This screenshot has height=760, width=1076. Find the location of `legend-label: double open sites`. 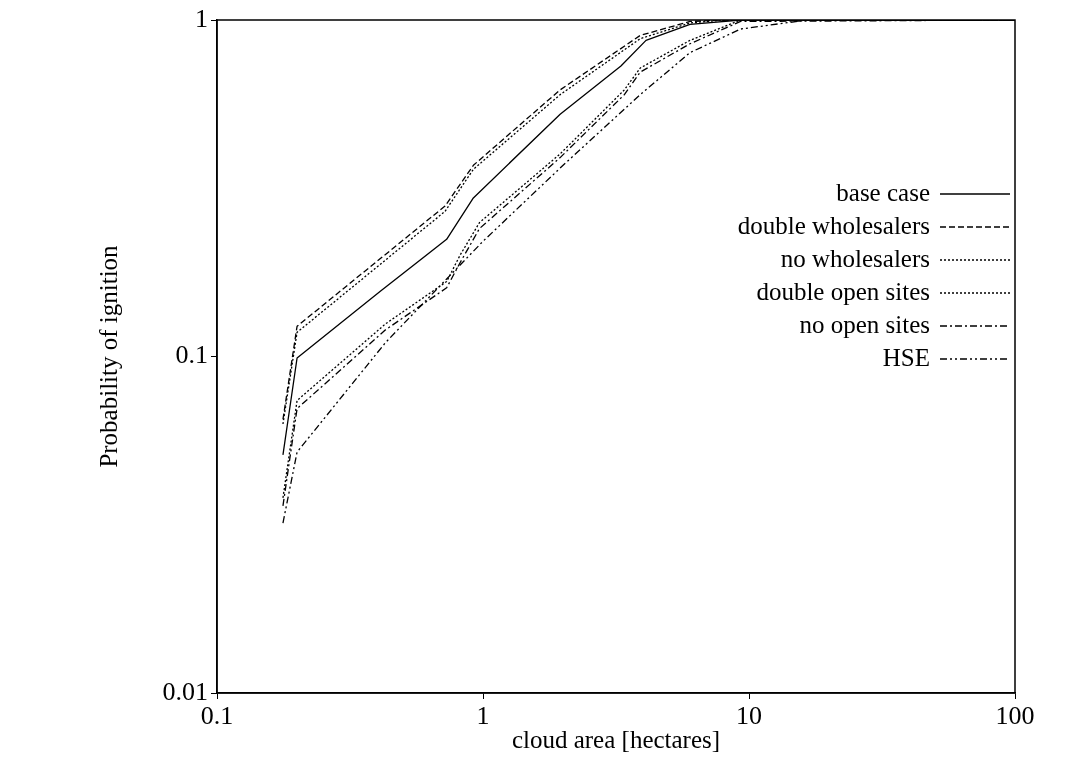

legend-label: double open sites is located at coordinates (843, 291).